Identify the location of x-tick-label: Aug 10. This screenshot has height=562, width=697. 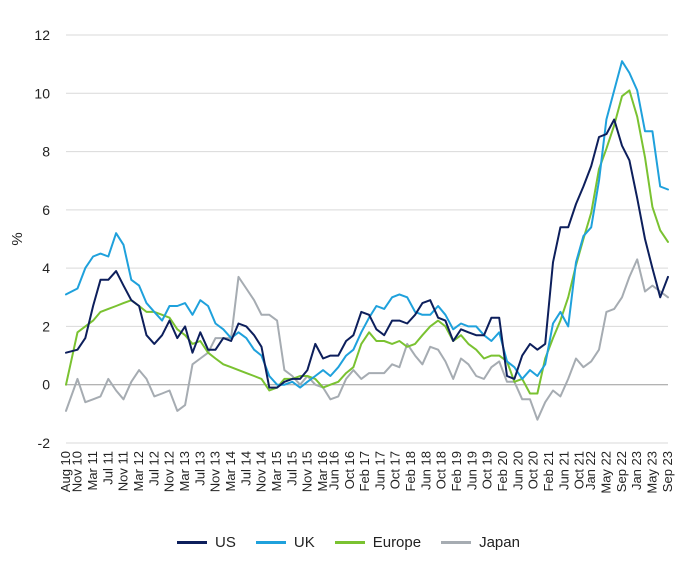
(65, 471).